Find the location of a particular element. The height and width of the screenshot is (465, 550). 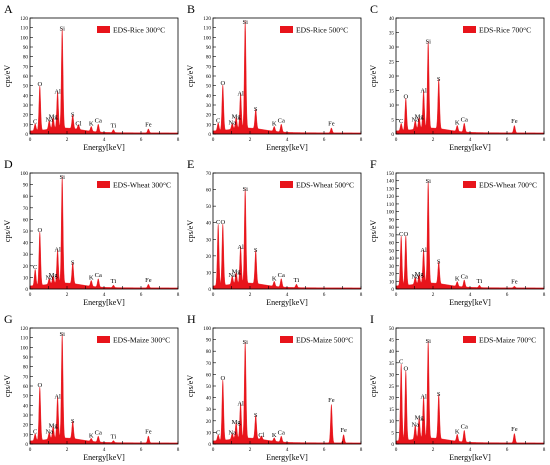

y-tick-label: 40 is located at coordinates (209, 96).